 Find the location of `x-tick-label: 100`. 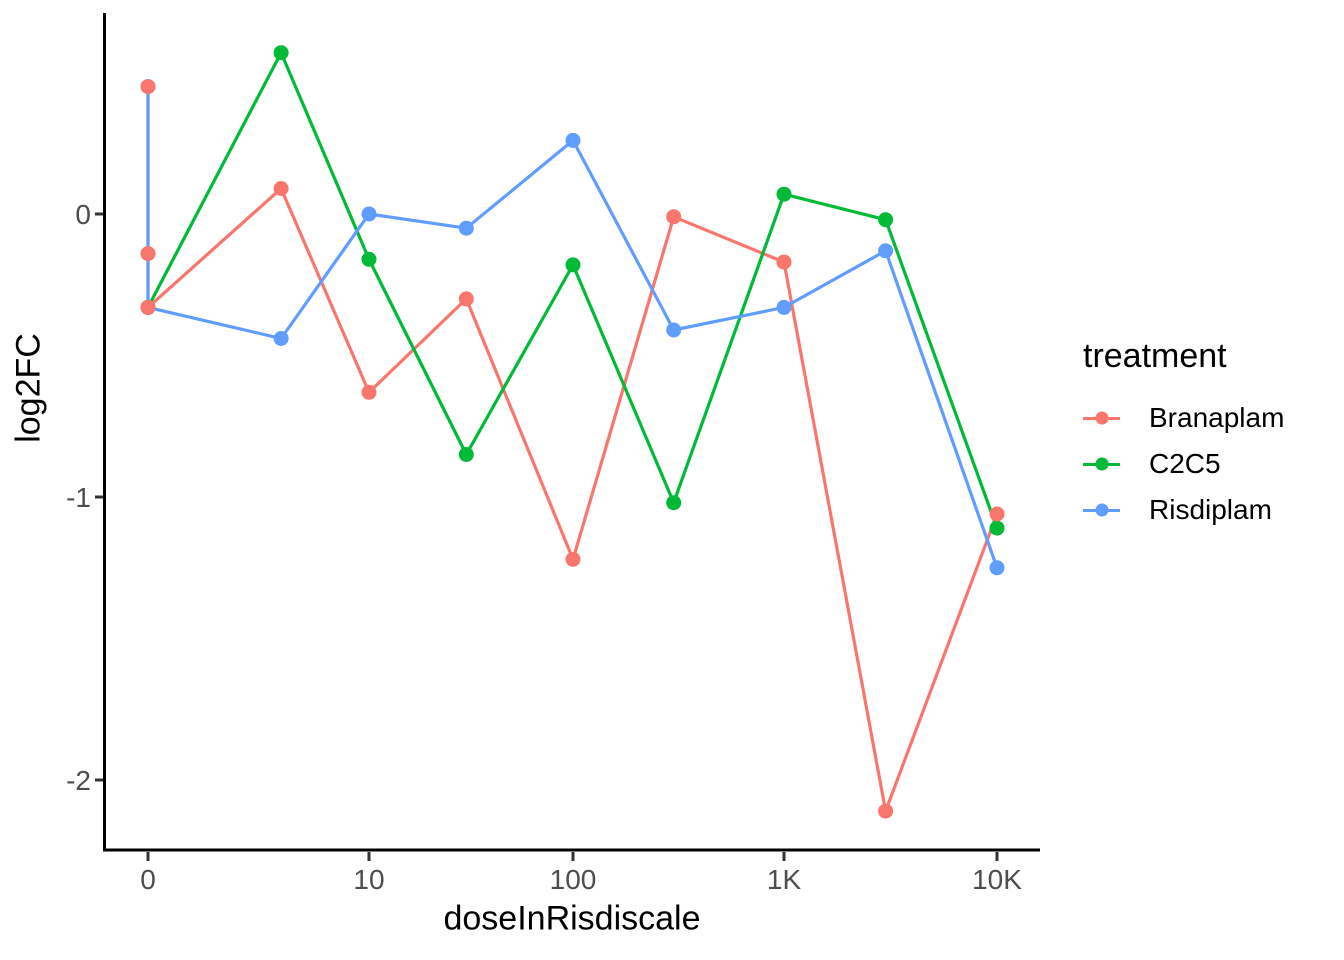

x-tick-label: 100 is located at coordinates (573, 879).